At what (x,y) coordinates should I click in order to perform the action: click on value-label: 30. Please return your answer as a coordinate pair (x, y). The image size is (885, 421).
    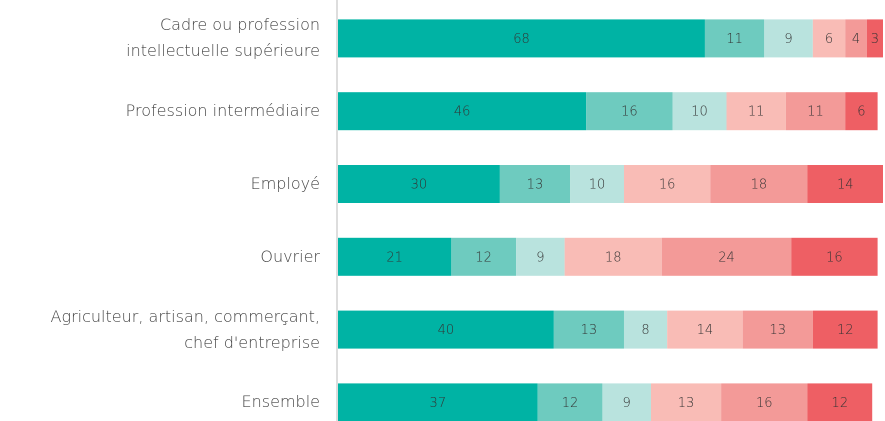
    Looking at the image, I should click on (419, 185).